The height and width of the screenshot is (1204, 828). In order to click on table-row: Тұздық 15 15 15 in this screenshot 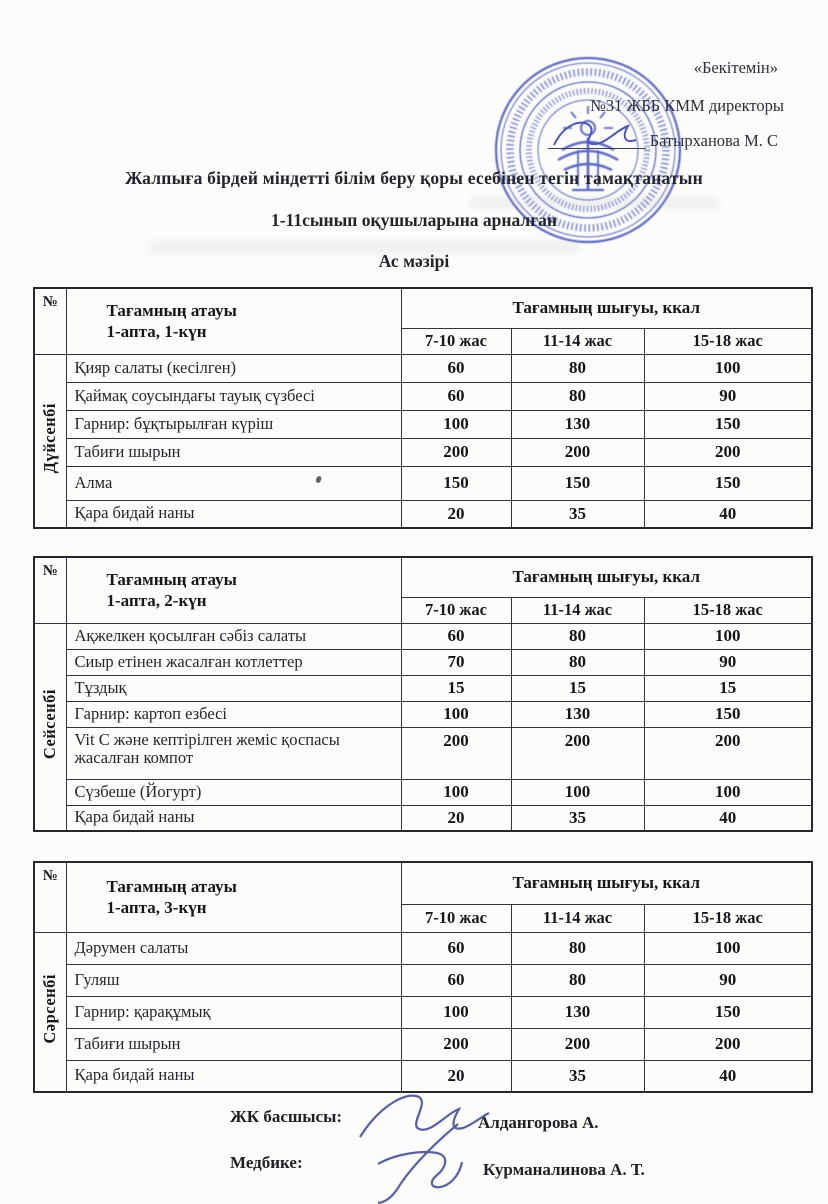, I will do `click(423, 688)`.